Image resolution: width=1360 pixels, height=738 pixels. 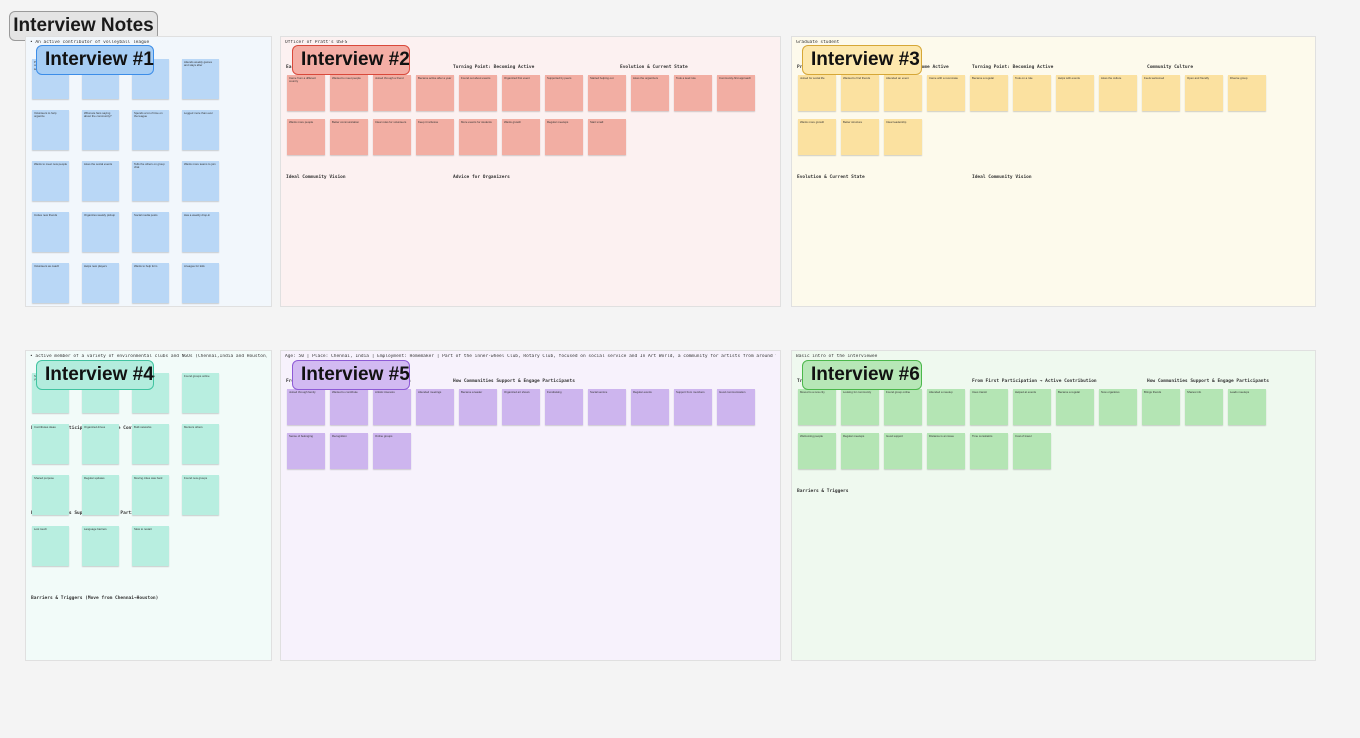 I want to click on sticky-note: Start small, so click(x=607, y=137).